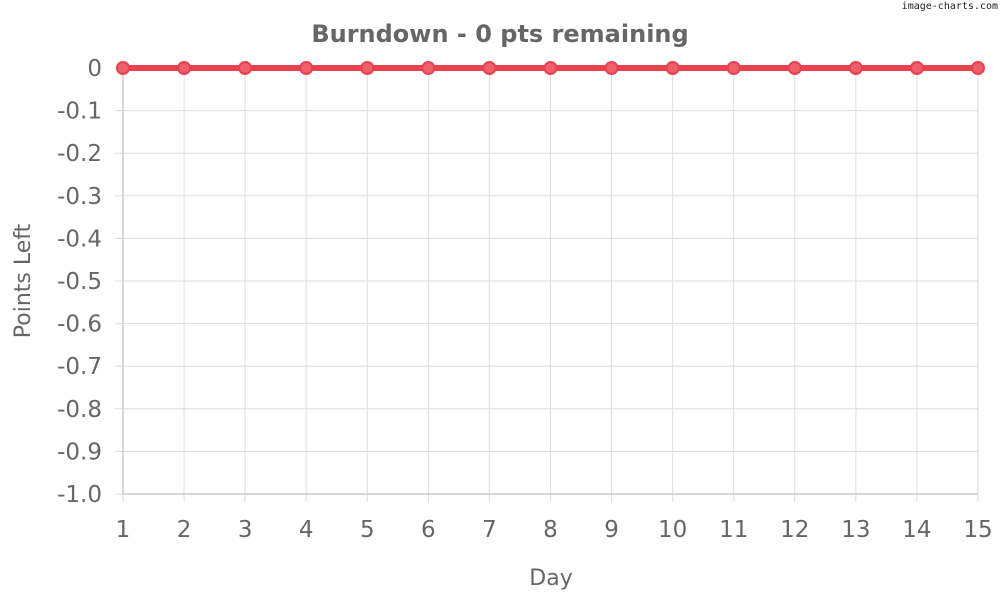 This screenshot has width=1000, height=600. What do you see at coordinates (23, 280) in the screenshot?
I see `y-axis-title: Points Left` at bounding box center [23, 280].